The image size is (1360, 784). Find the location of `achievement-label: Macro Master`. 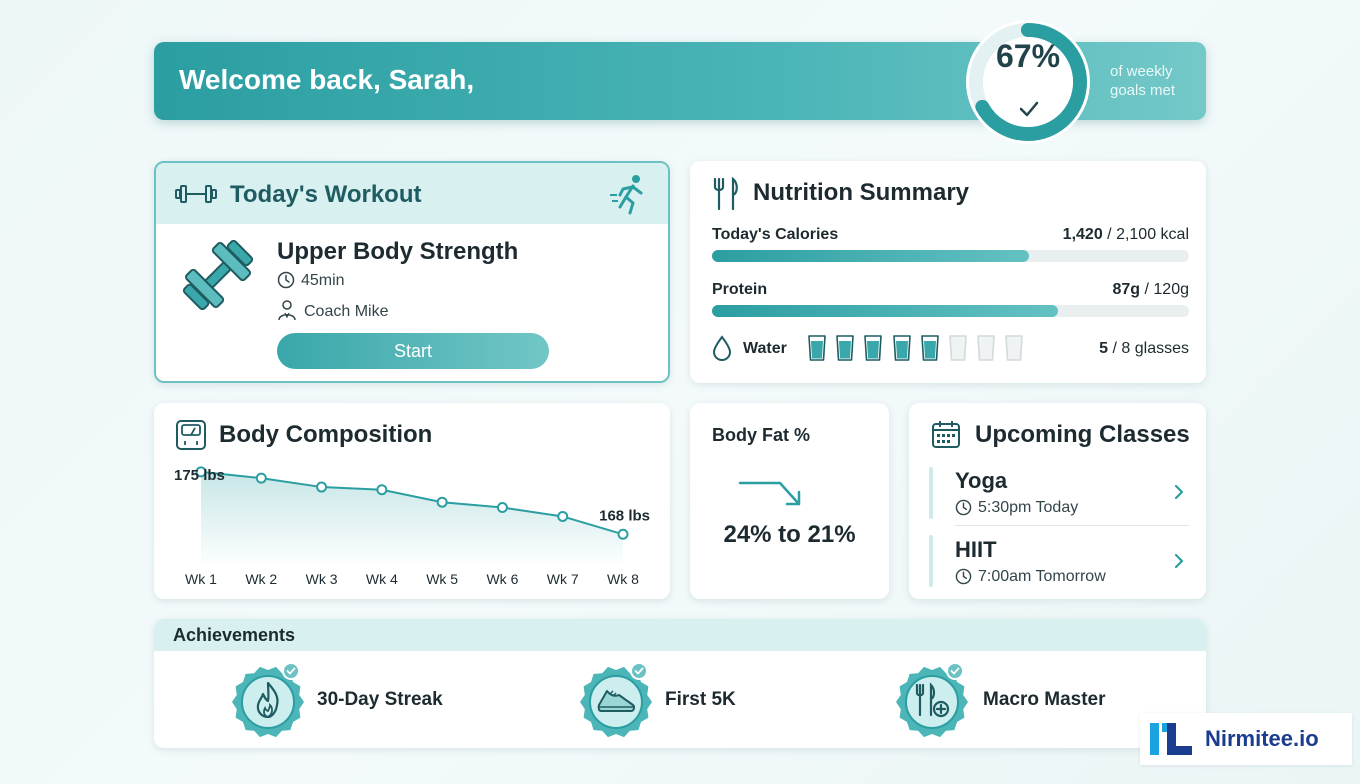

achievement-label: Macro Master is located at coordinates (1044, 699).